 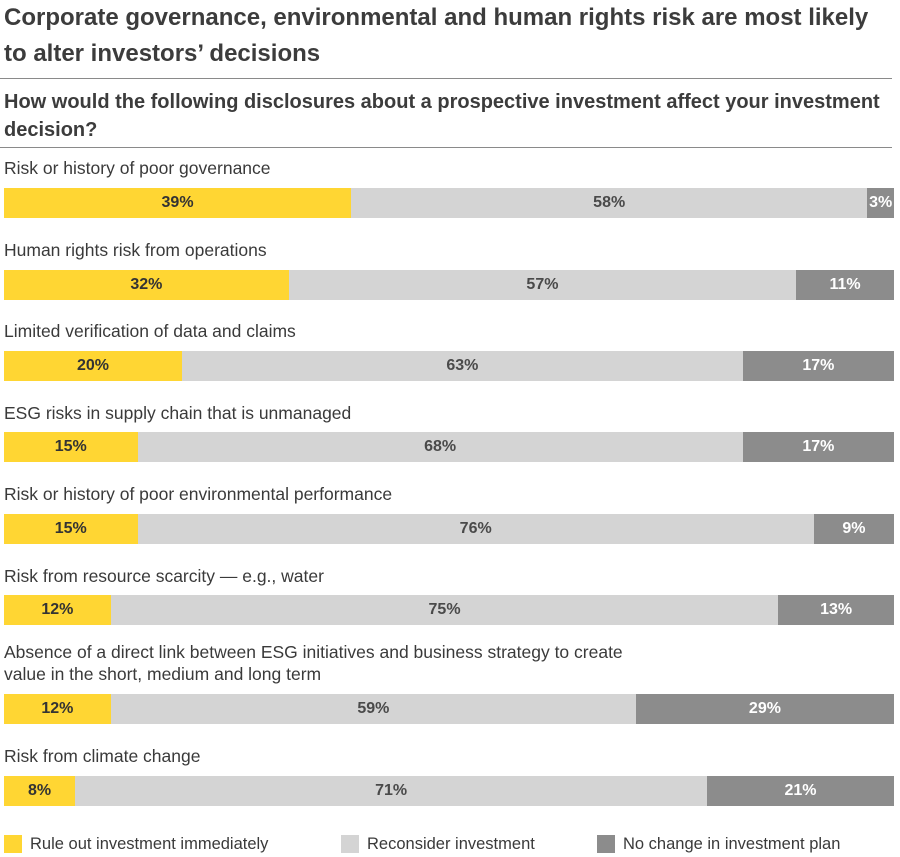 I want to click on legend-item-no-change: No change in investment plan, so click(x=718, y=844).